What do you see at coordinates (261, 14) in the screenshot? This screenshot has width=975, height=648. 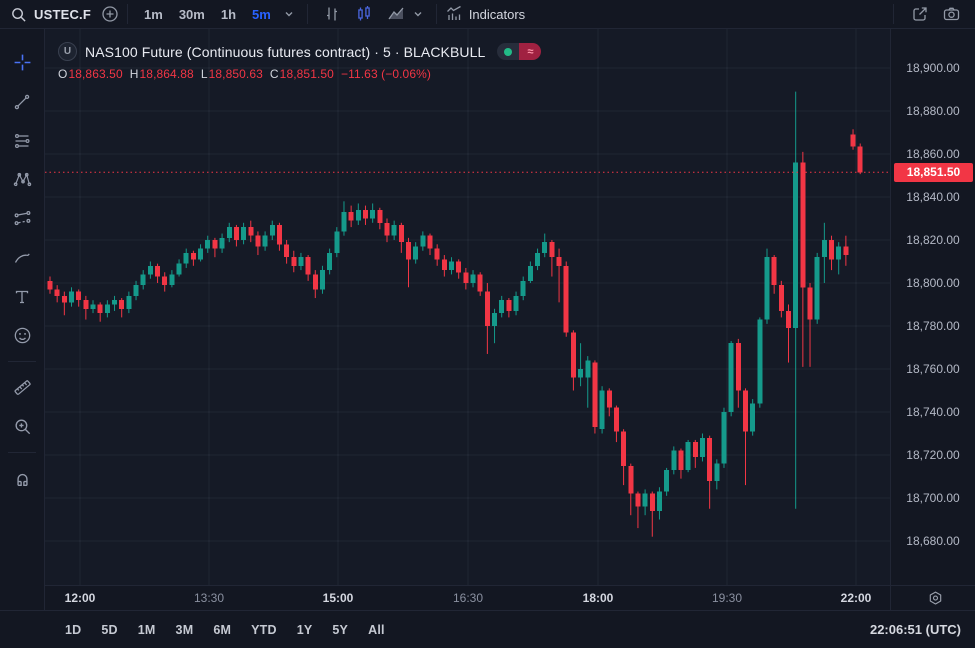 I see `interval-button-5m: 5m` at bounding box center [261, 14].